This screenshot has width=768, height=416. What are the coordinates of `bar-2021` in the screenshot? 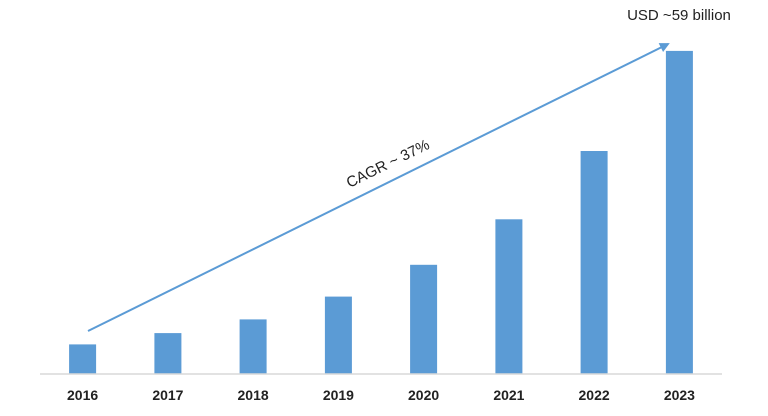 It's located at (509, 296).